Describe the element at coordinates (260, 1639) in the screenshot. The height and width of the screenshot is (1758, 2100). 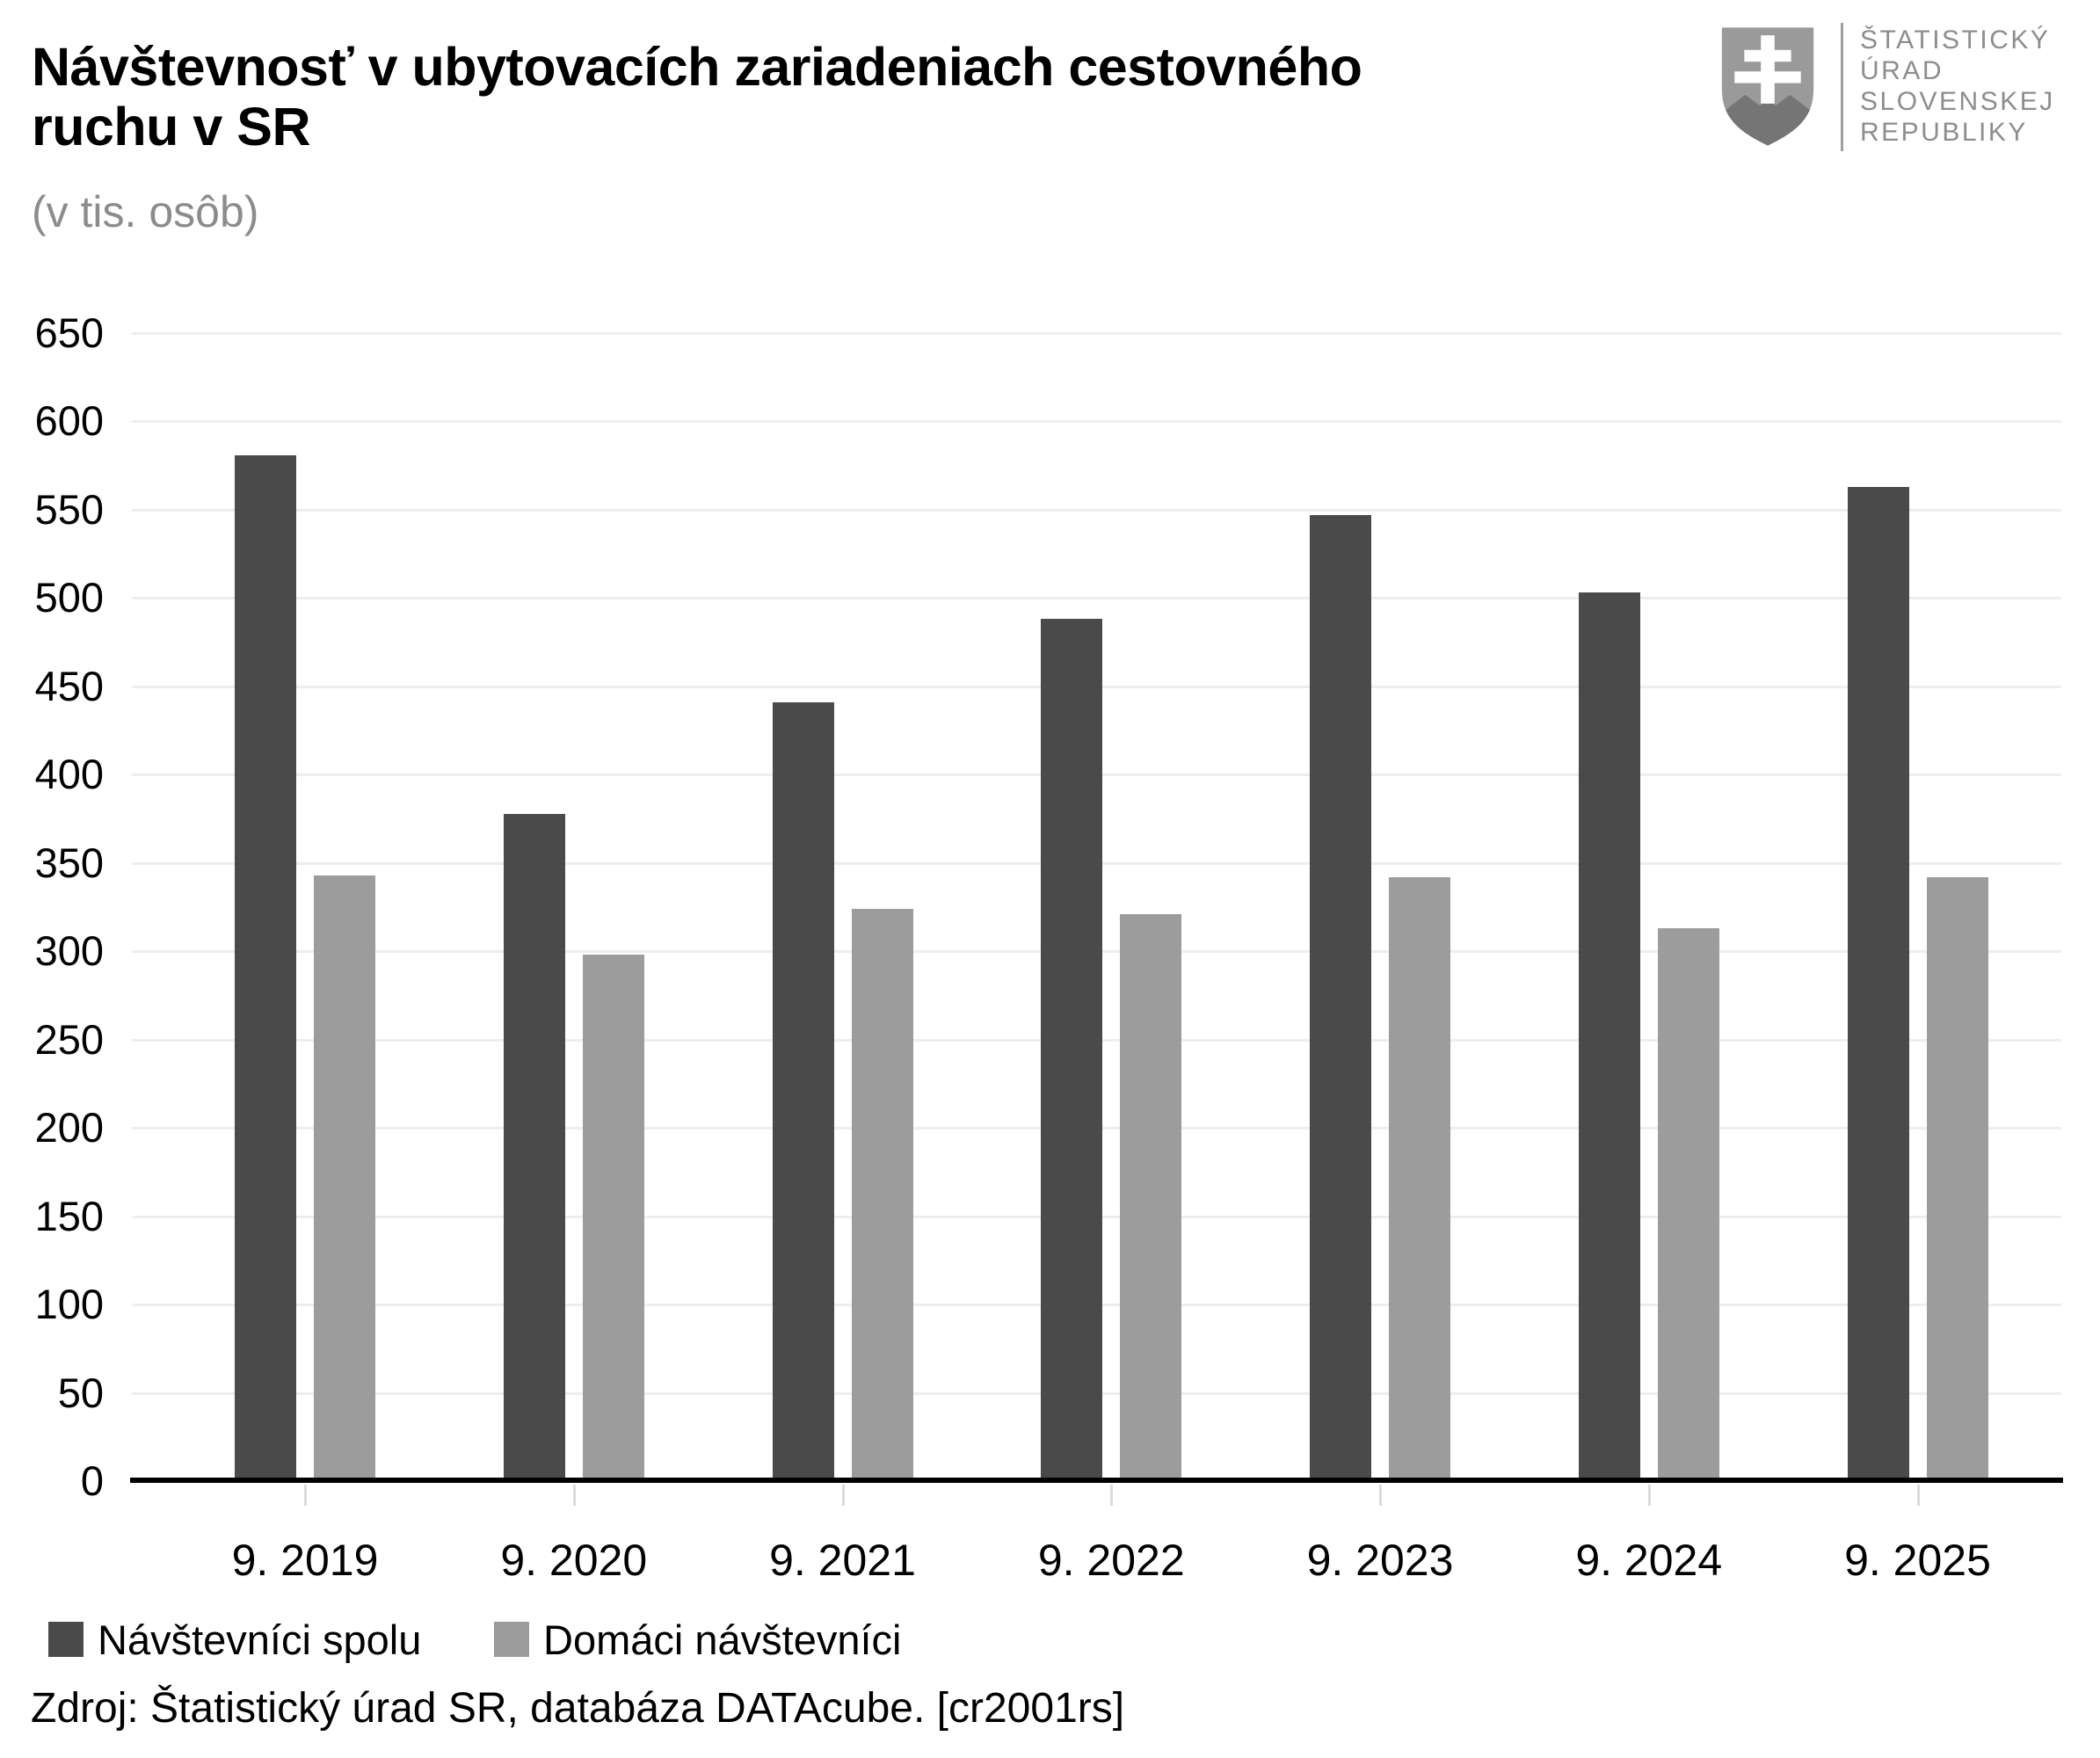
I see `legend-label-total: Návštevníci spolu` at that location.